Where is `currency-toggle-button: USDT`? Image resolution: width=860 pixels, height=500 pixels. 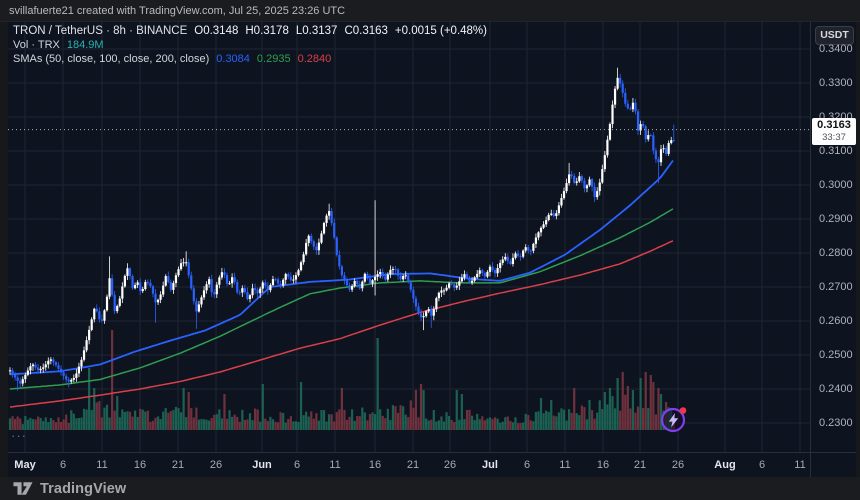 currency-toggle-button: USDT is located at coordinates (834, 35).